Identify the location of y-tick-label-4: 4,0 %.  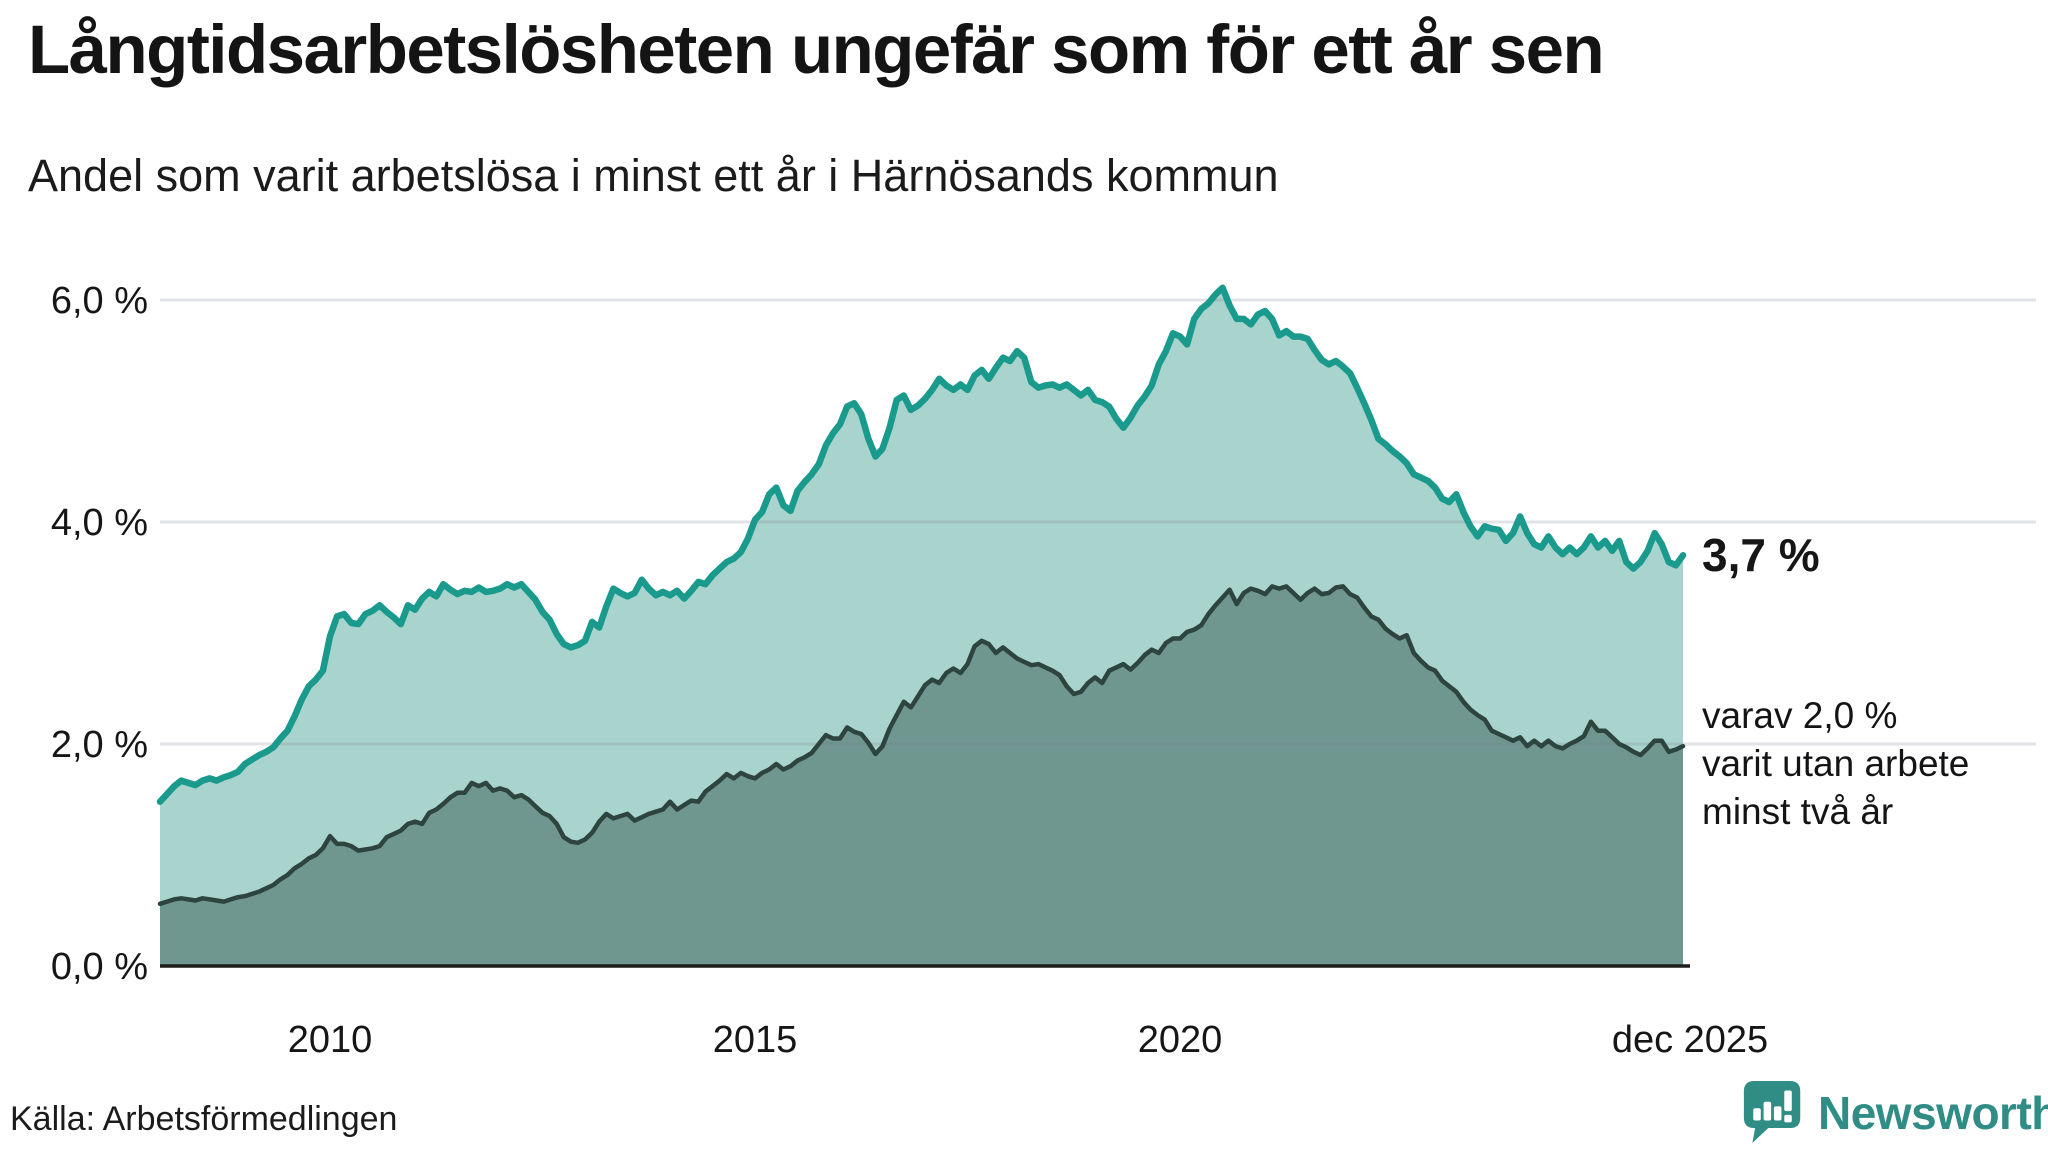
(99, 523).